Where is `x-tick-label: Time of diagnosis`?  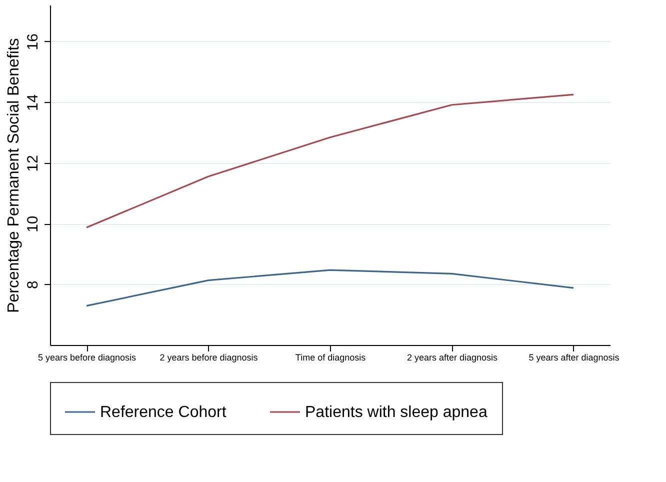 x-tick-label: Time of diagnosis is located at coordinates (330, 357).